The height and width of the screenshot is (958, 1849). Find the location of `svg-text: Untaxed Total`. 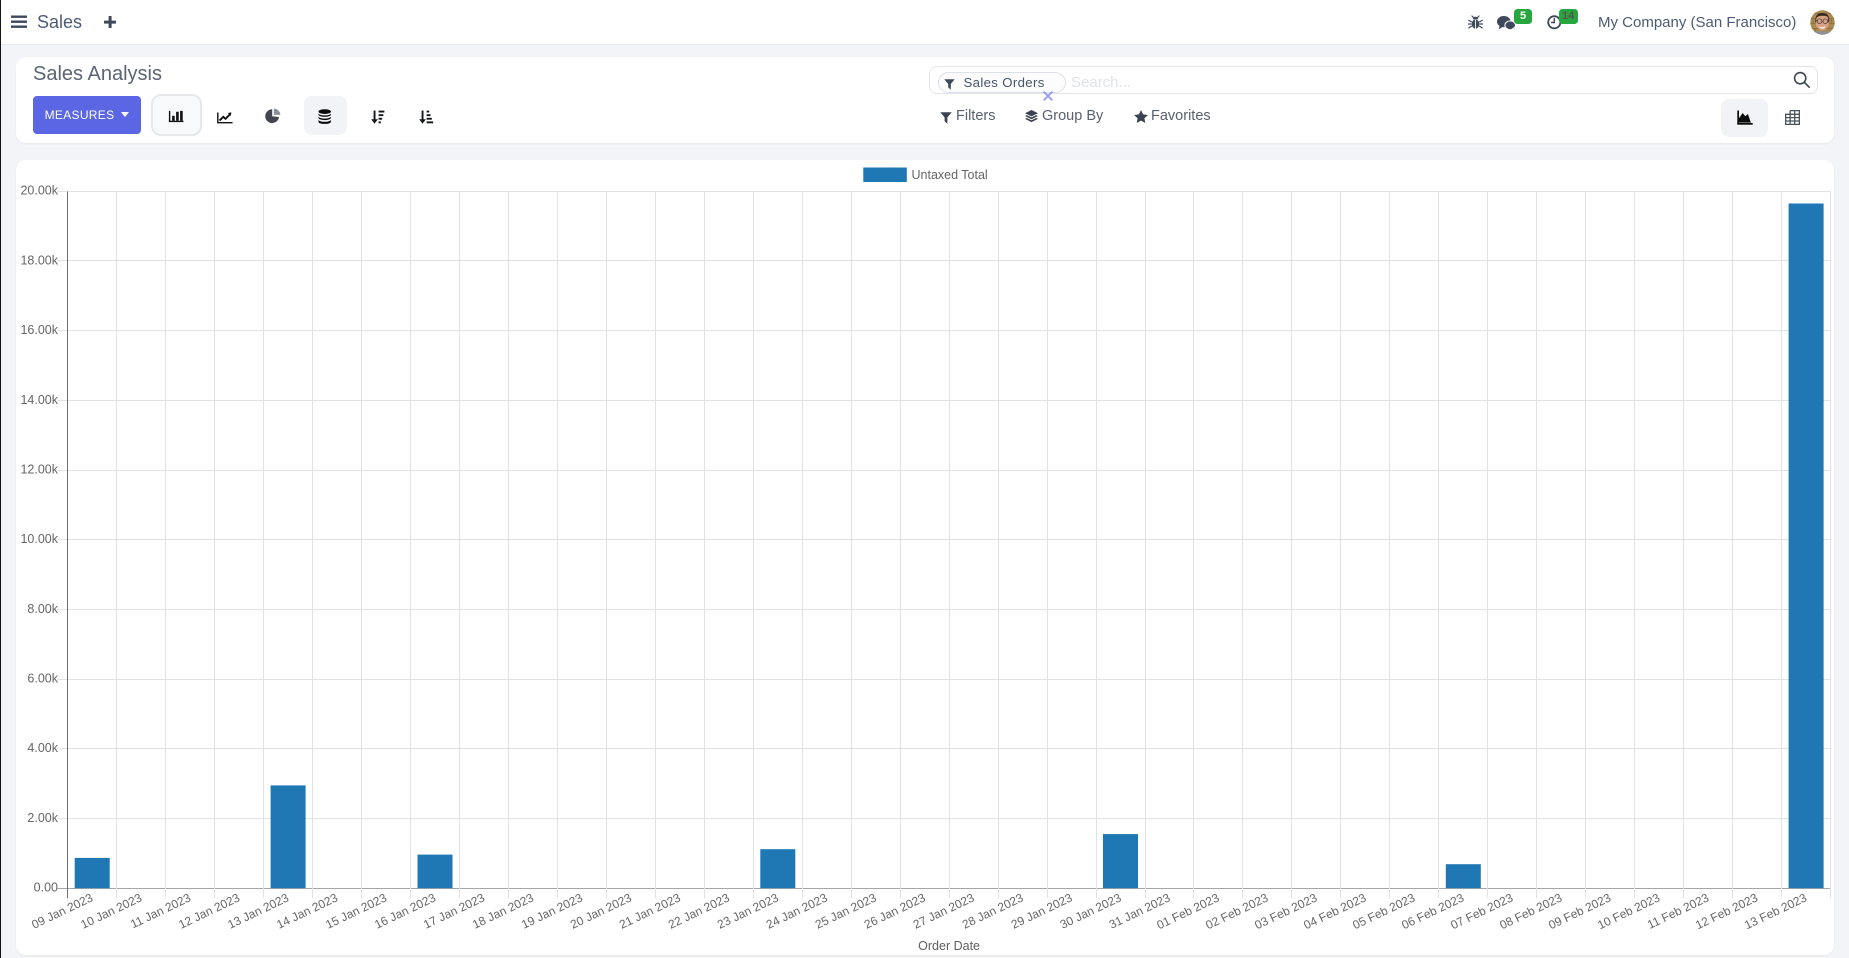

svg-text: Untaxed Total is located at coordinates (950, 175).